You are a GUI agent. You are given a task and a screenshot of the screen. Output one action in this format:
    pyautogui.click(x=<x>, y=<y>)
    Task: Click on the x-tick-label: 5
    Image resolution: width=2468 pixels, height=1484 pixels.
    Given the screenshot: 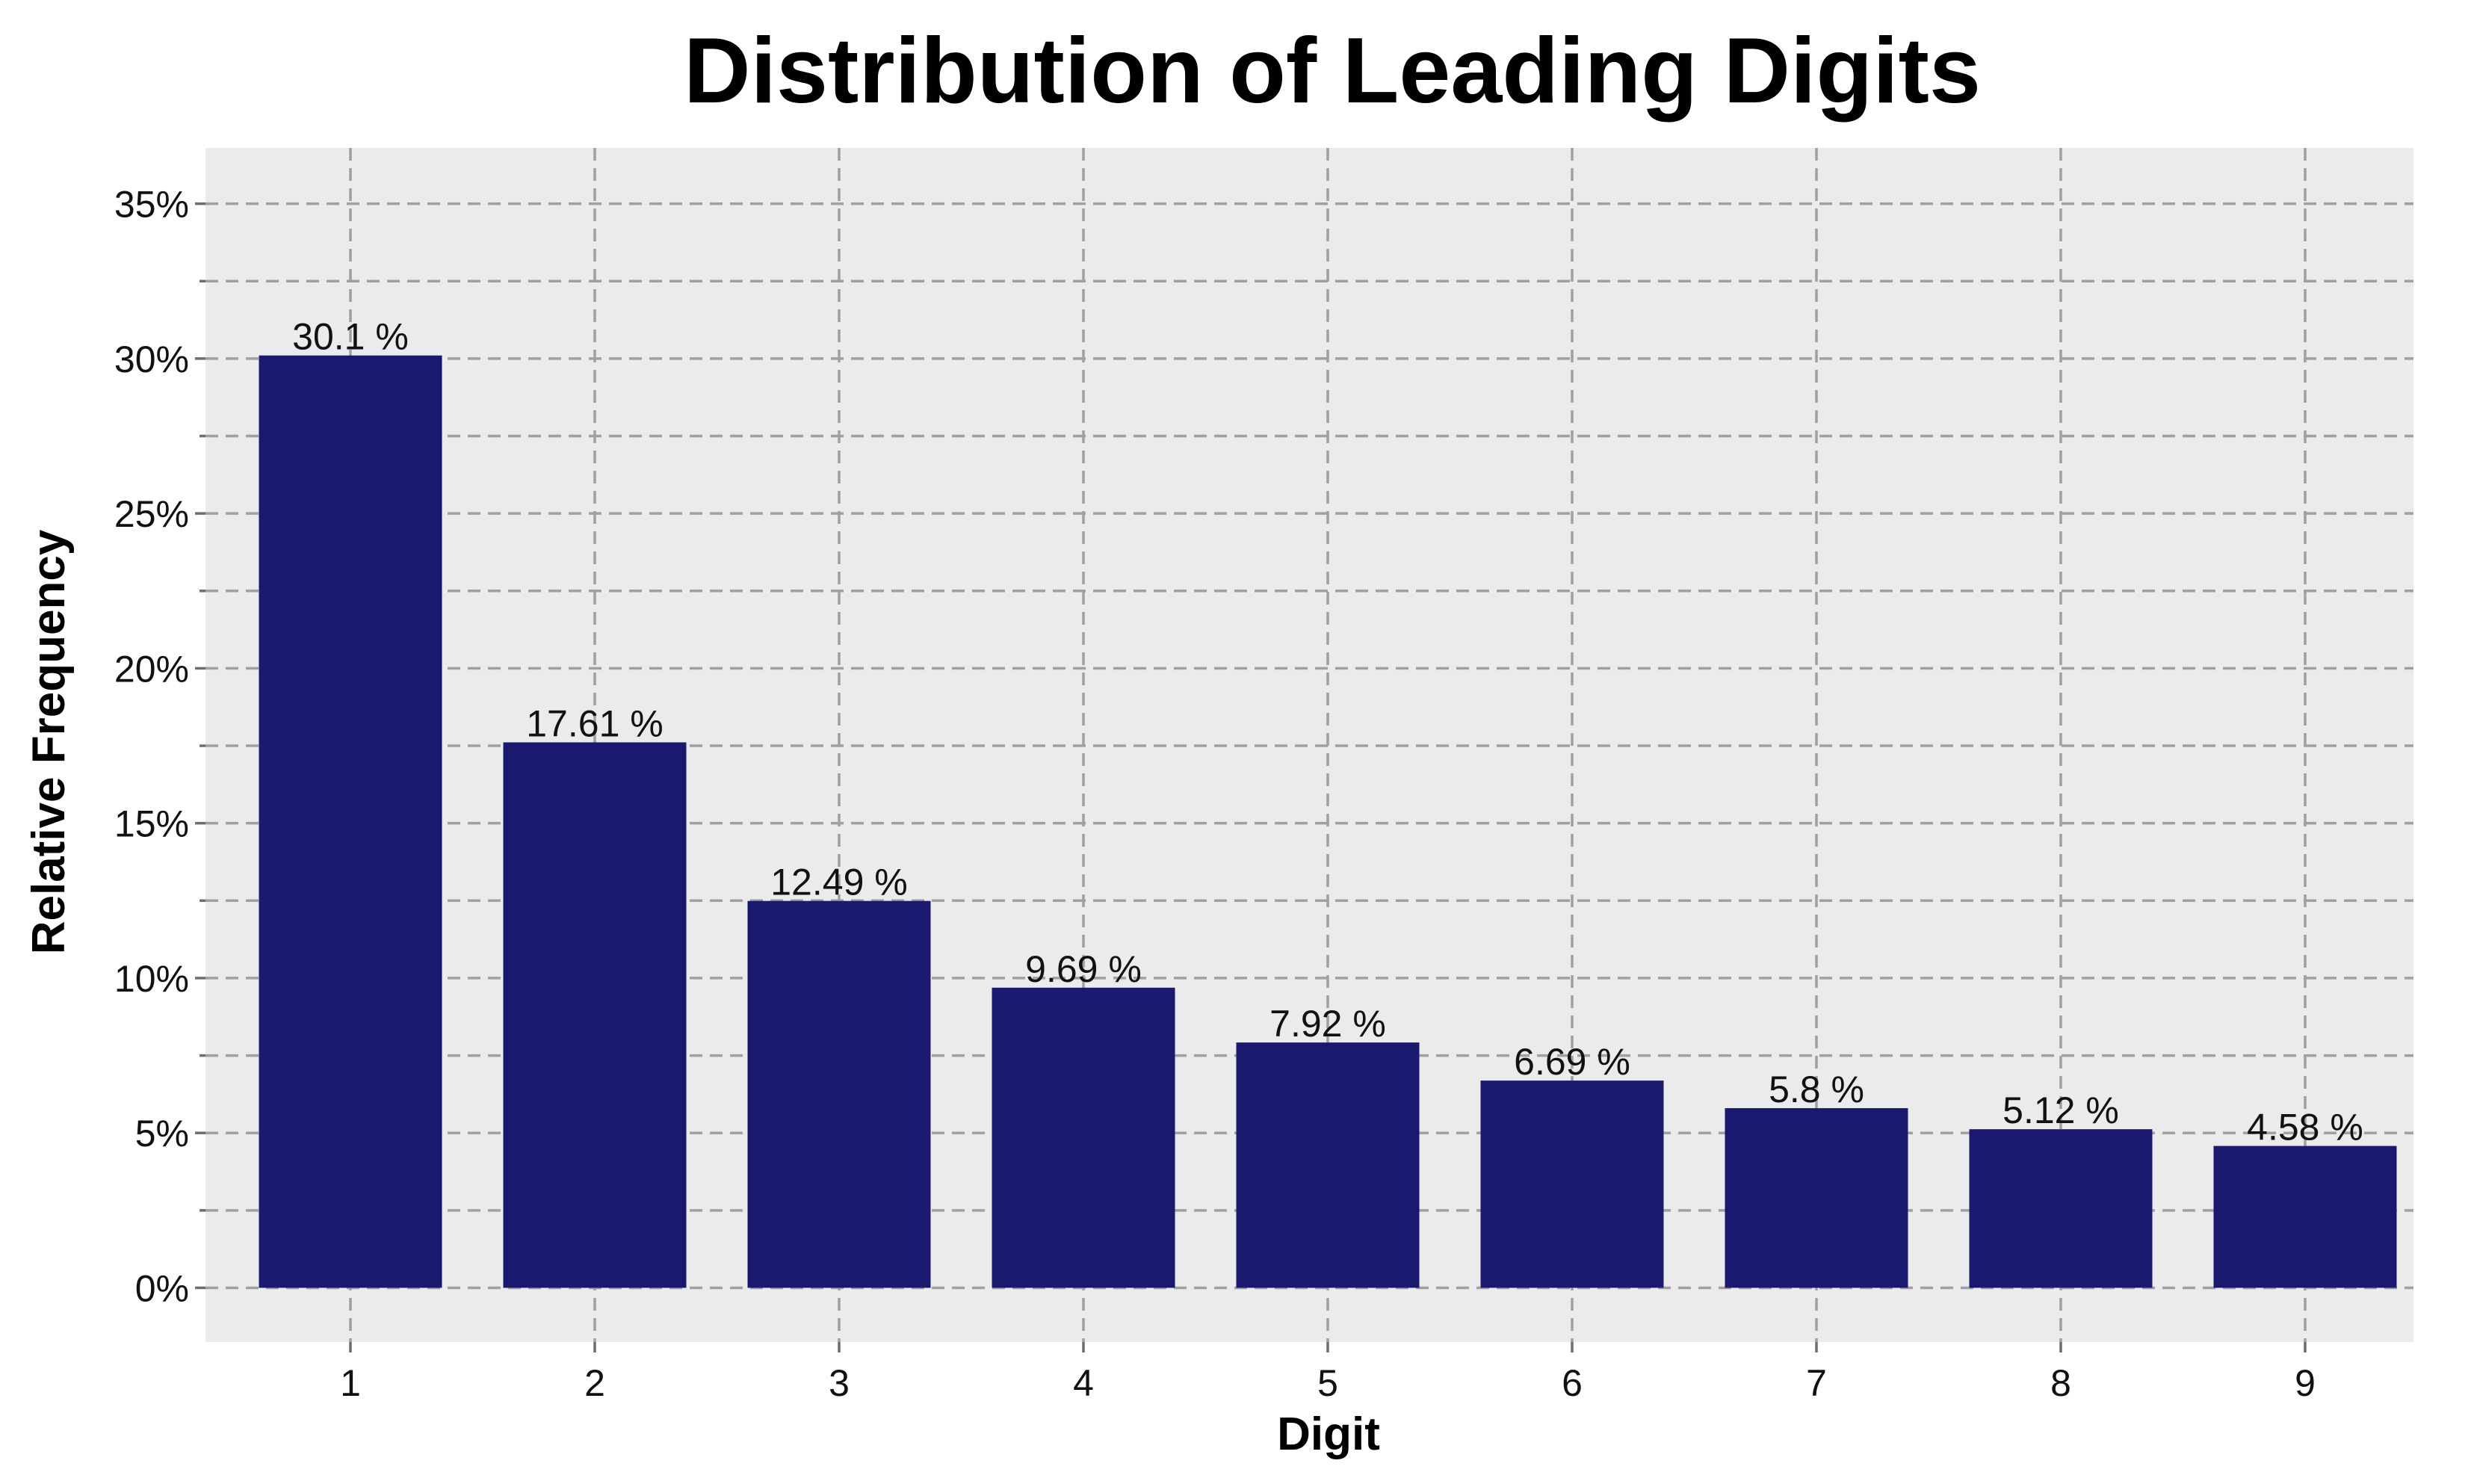 What is the action you would take?
    pyautogui.click(x=1327, y=1383)
    